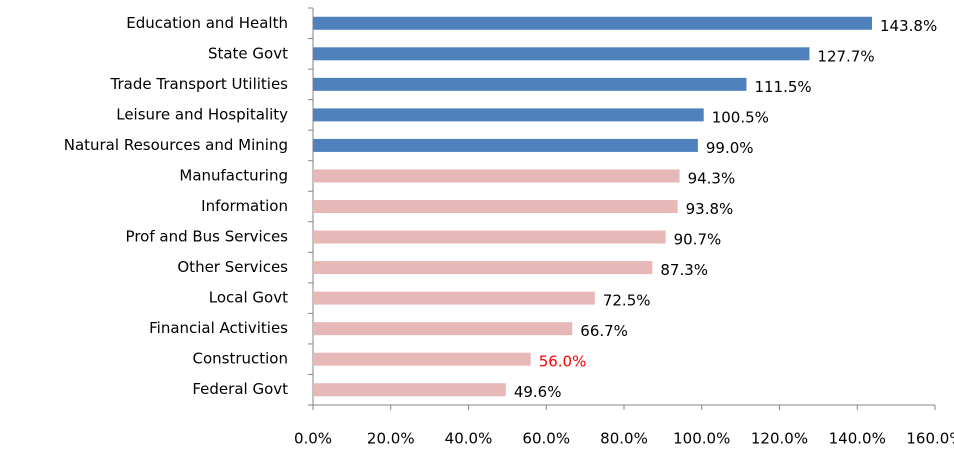 This screenshot has height=457, width=954. What do you see at coordinates (845, 56) in the screenshot?
I see `value-label: 127.7%` at bounding box center [845, 56].